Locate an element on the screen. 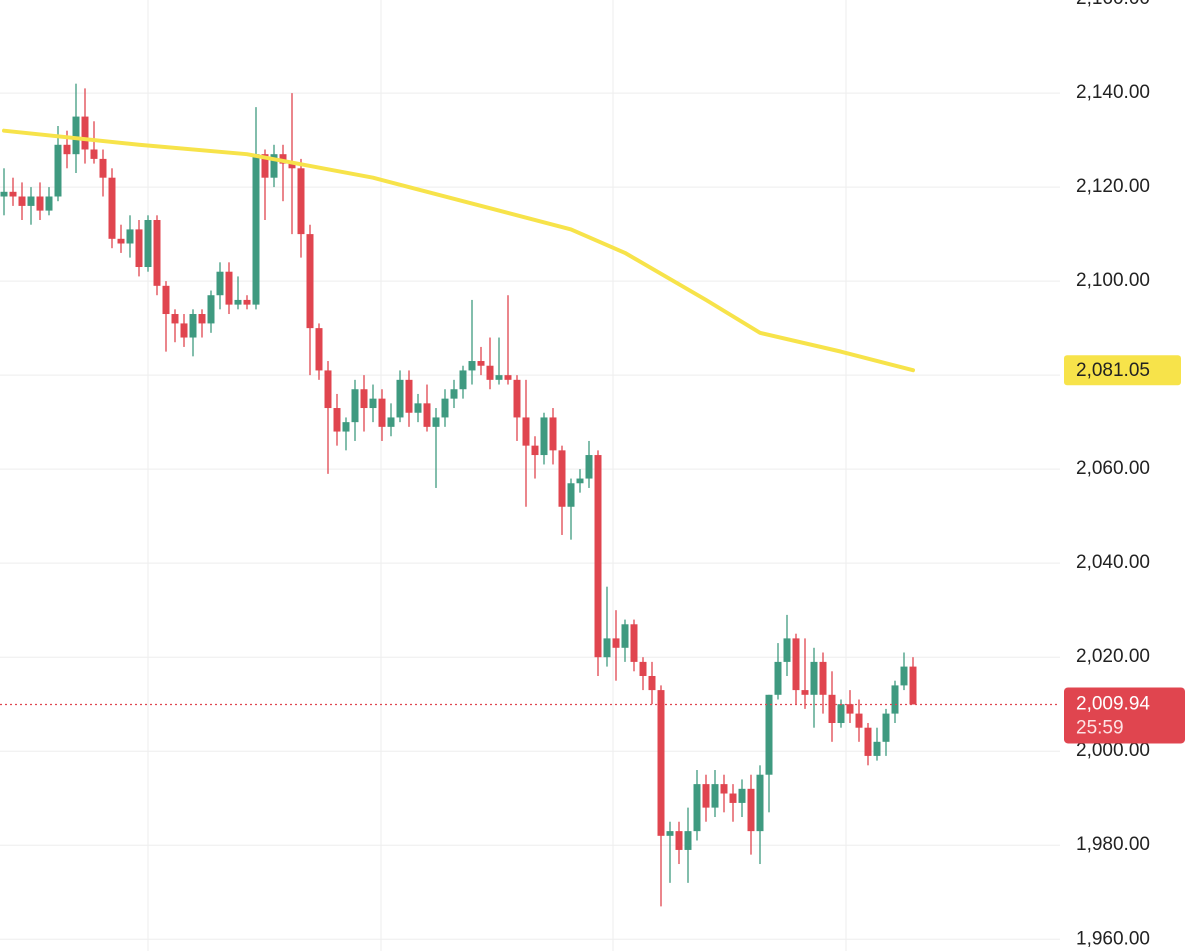  y-tick-label: 2,000.00 is located at coordinates (1113, 750).